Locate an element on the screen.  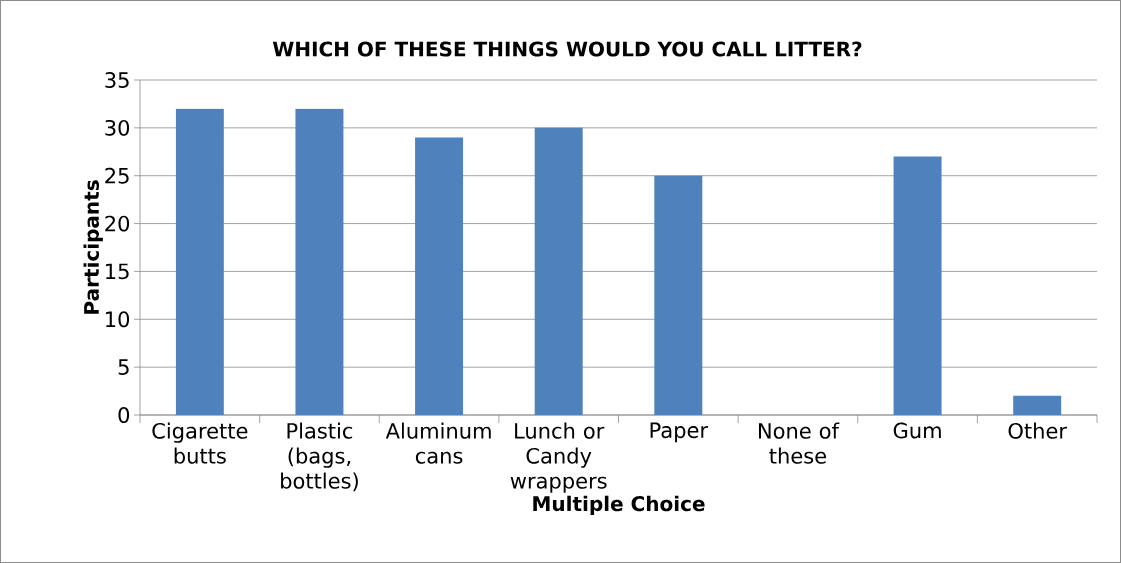
y-axis-title: Participants is located at coordinates (93, 247).